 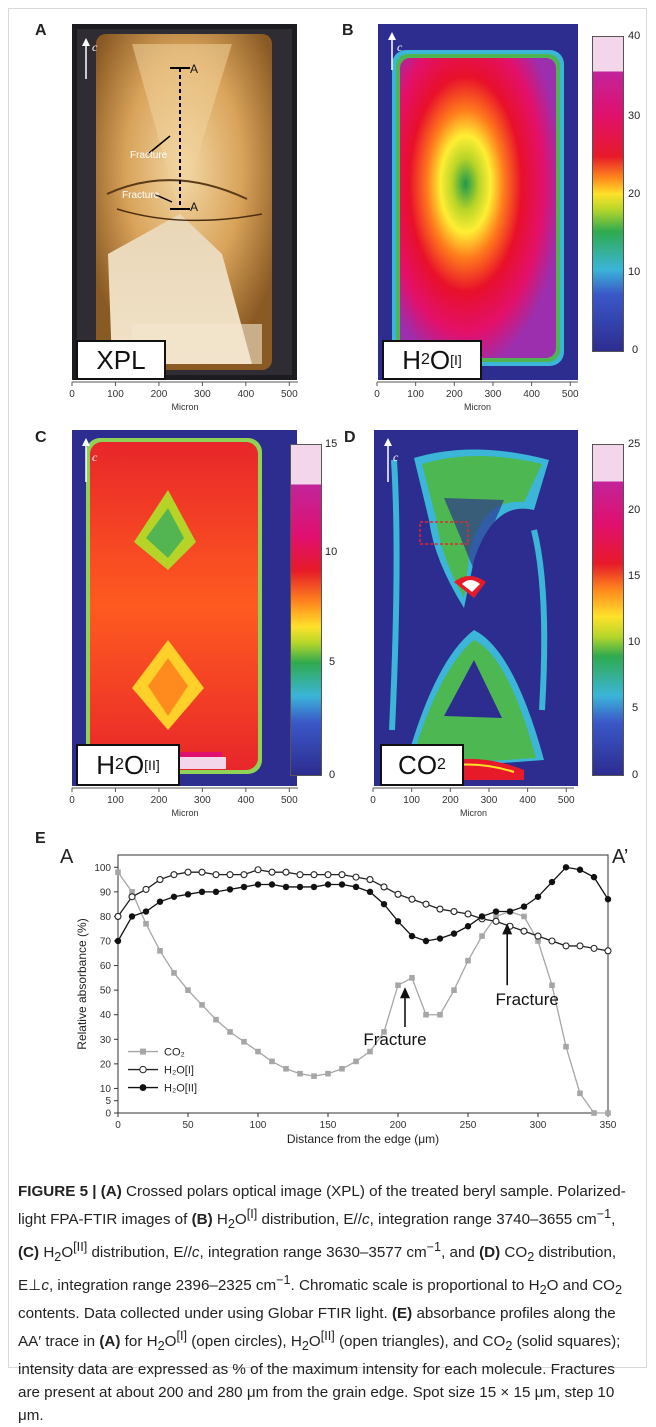 What do you see at coordinates (363, 1139) in the screenshot?
I see `x-axis-title: Distance from the edge (μm)` at bounding box center [363, 1139].